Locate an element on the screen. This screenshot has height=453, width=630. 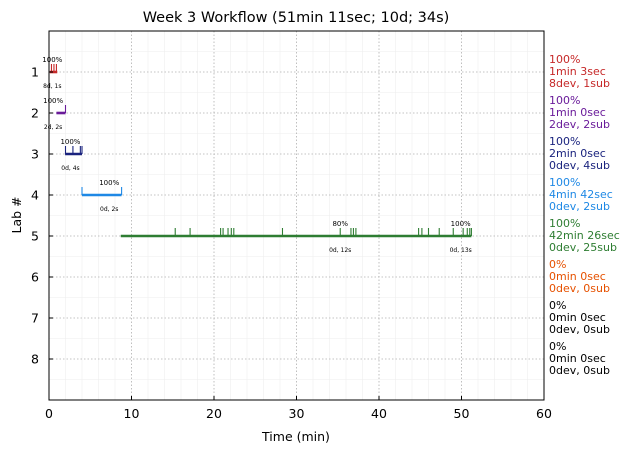
y-tick-label: 7 is located at coordinates (35, 318).